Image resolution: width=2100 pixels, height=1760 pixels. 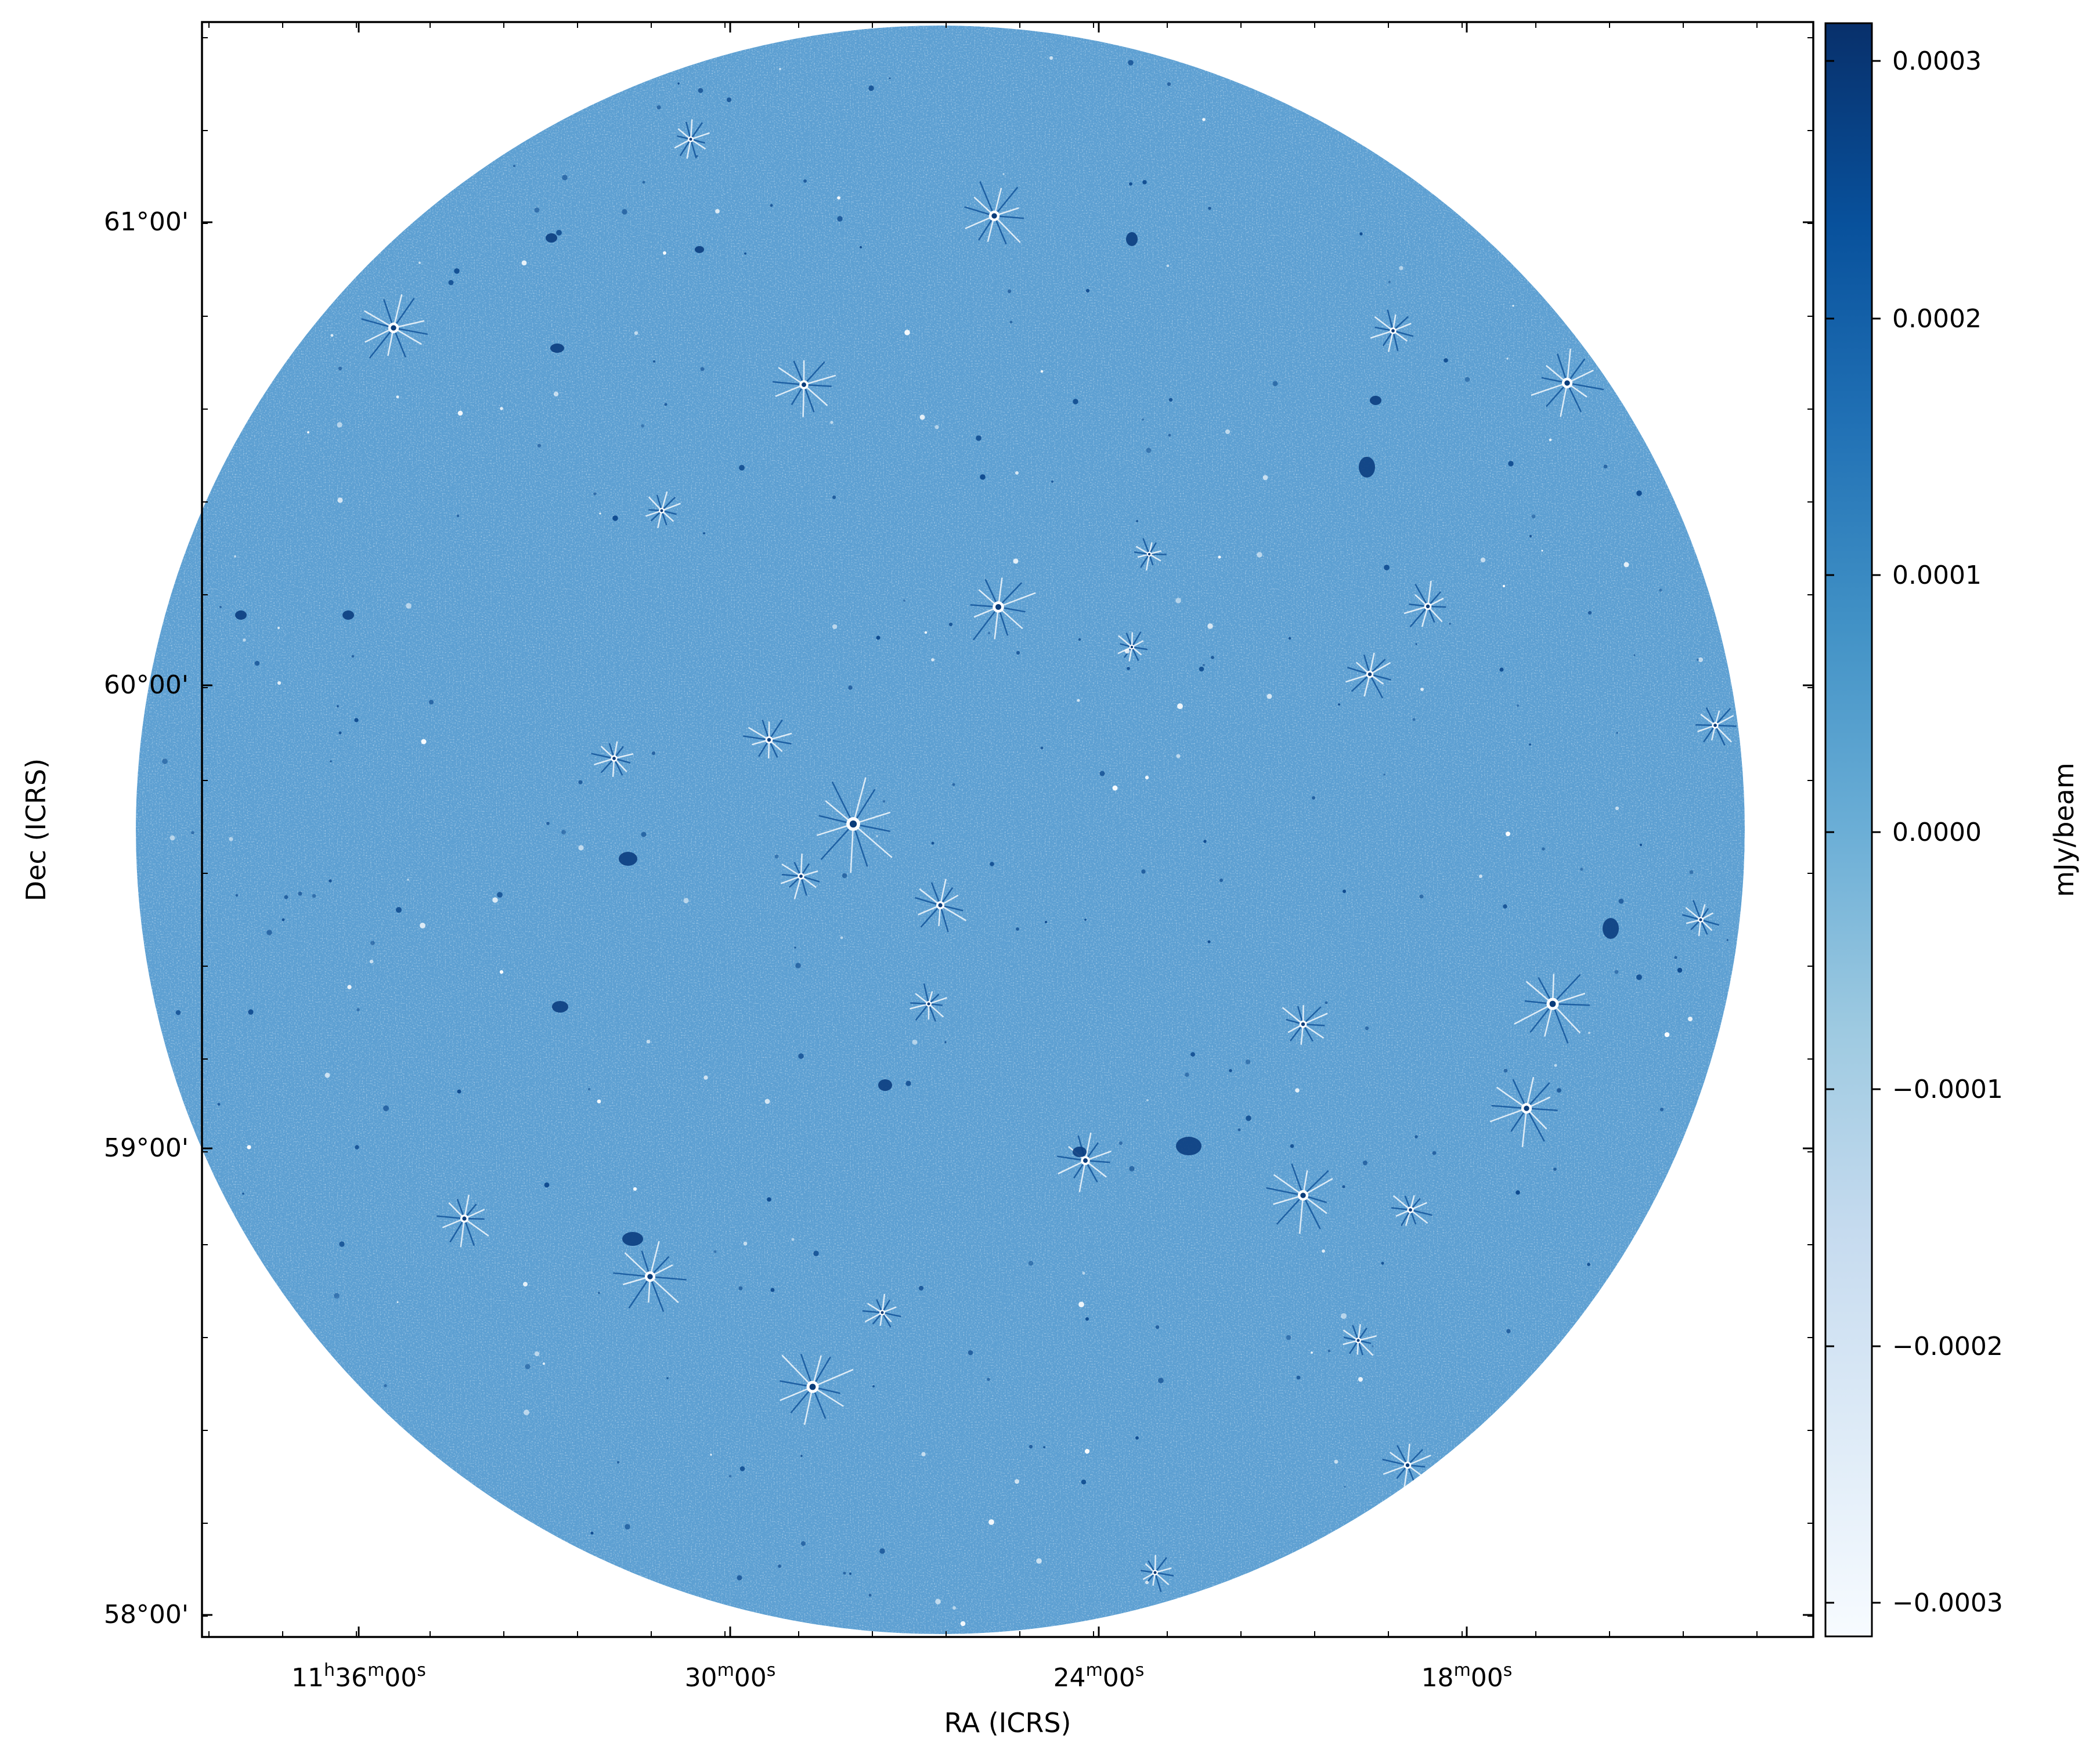 I want to click on x-tick-label-18m00s: 18m00s, so click(x=1467, y=1676).